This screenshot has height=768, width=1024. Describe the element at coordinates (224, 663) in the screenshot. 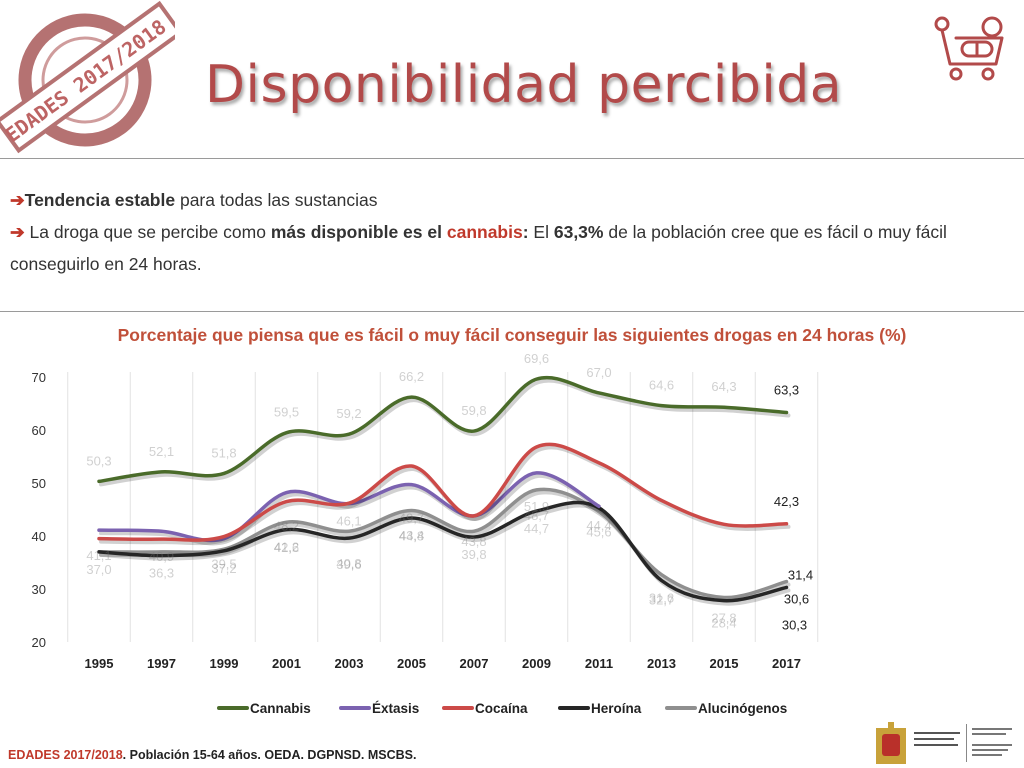

I see `x-tick-label: 1999` at that location.